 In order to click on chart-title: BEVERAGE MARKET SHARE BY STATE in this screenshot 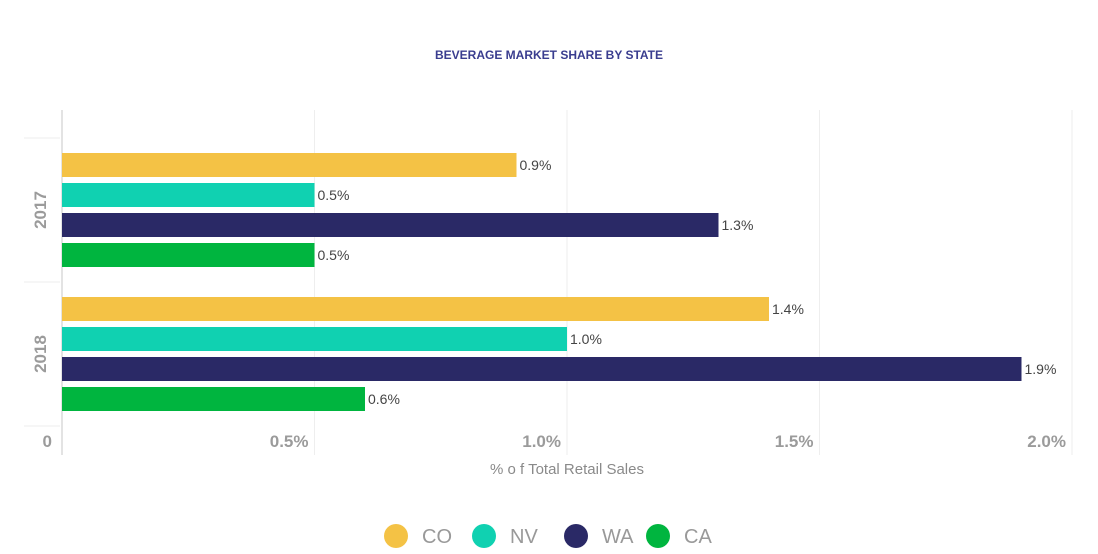, I will do `click(549, 55)`.